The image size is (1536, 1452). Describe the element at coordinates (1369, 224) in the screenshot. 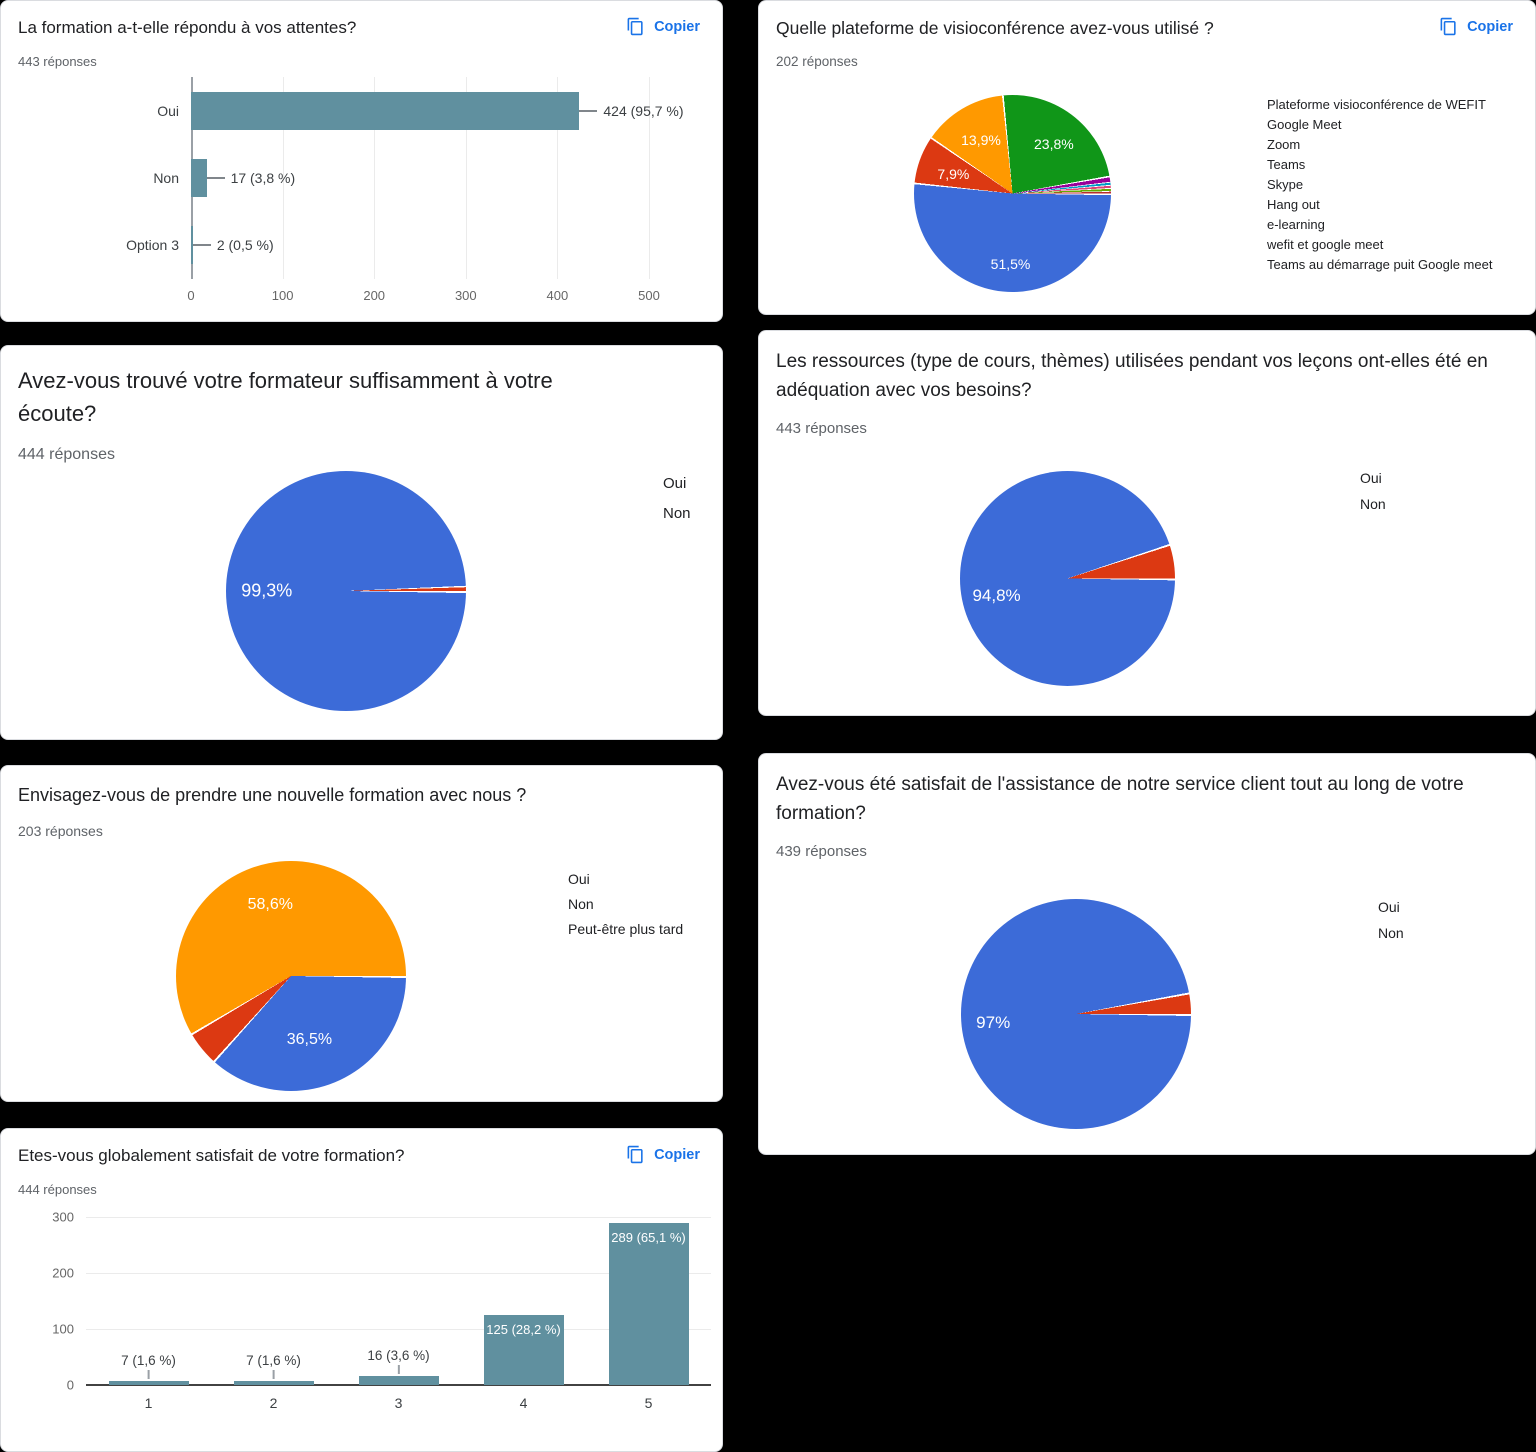

I see `legend-item: e-learning` at that location.